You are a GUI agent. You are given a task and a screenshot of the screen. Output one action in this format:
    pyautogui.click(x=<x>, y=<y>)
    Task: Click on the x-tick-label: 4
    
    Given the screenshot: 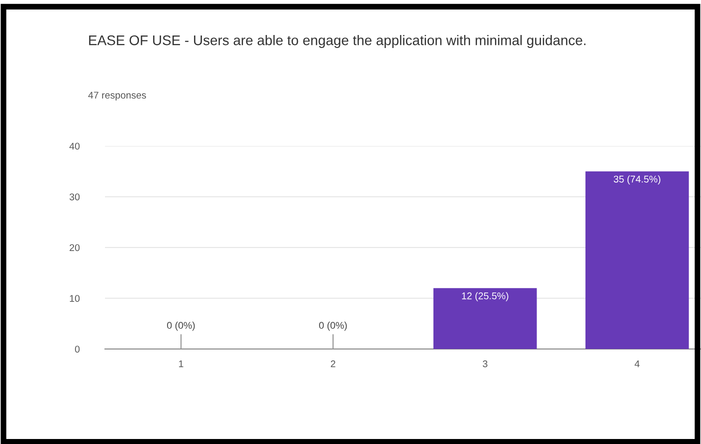 What is the action you would take?
    pyautogui.click(x=637, y=364)
    